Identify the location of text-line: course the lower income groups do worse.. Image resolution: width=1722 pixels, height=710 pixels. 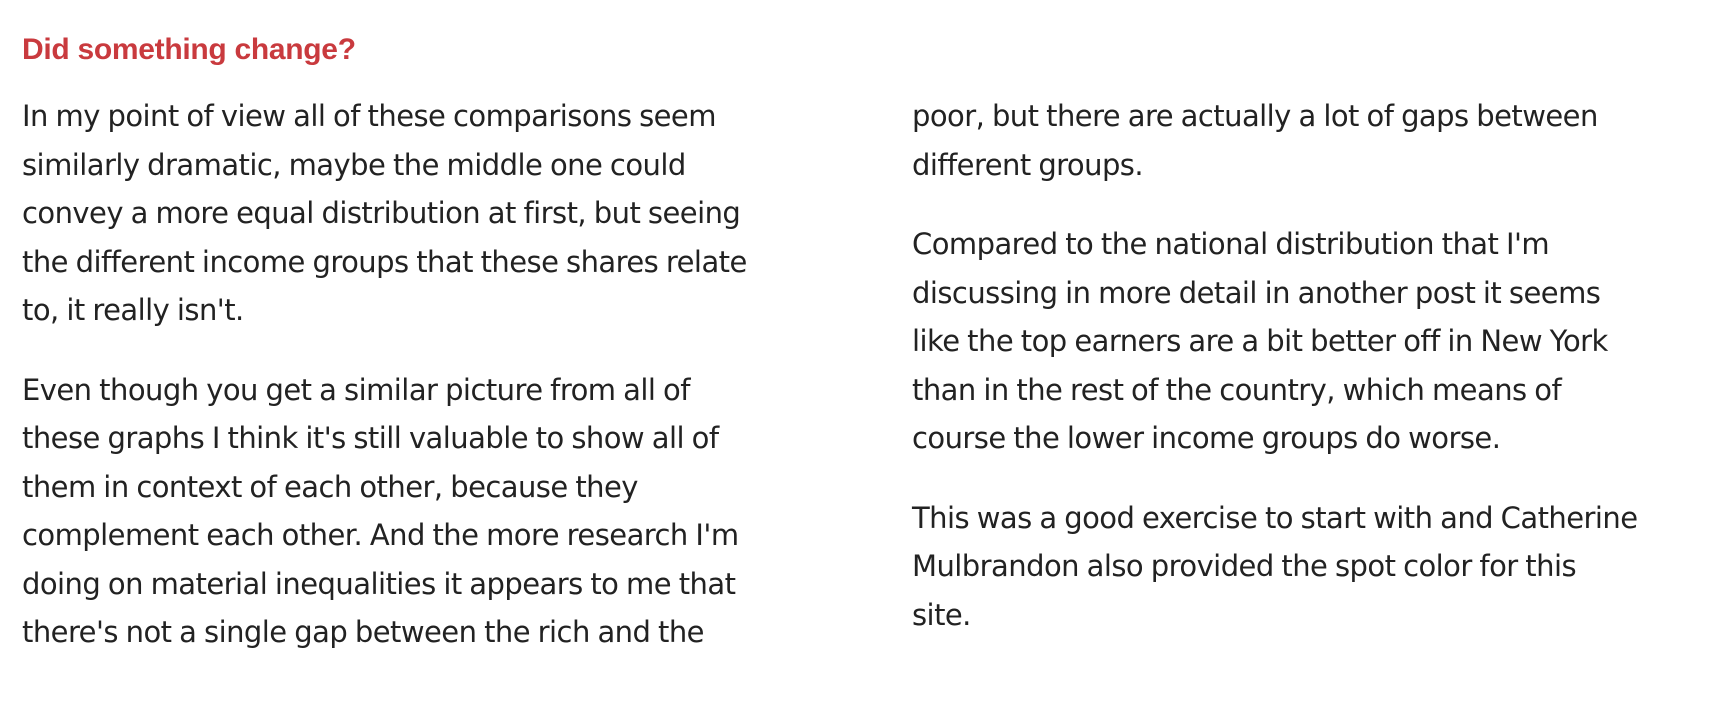
(1206, 438).